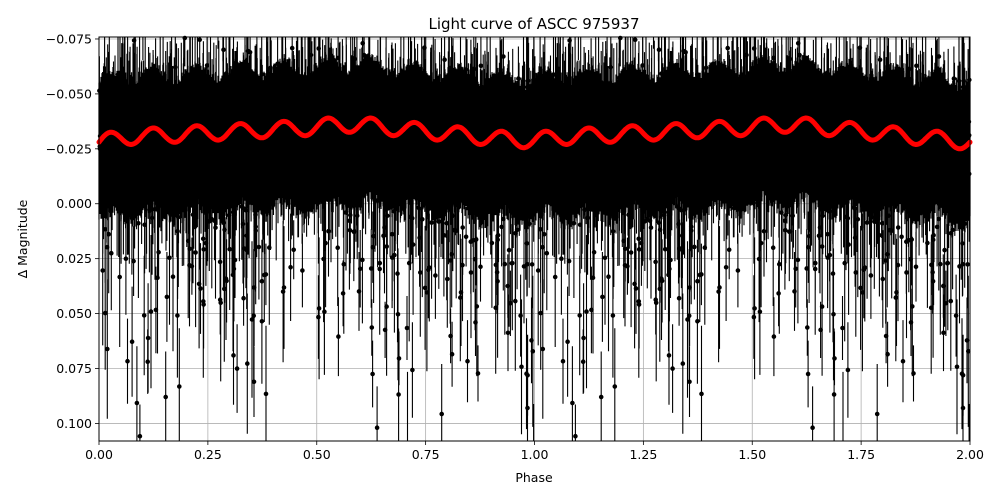  What do you see at coordinates (534, 24) in the screenshot?
I see `chart-title: Light curve of ASCC 975937` at bounding box center [534, 24].